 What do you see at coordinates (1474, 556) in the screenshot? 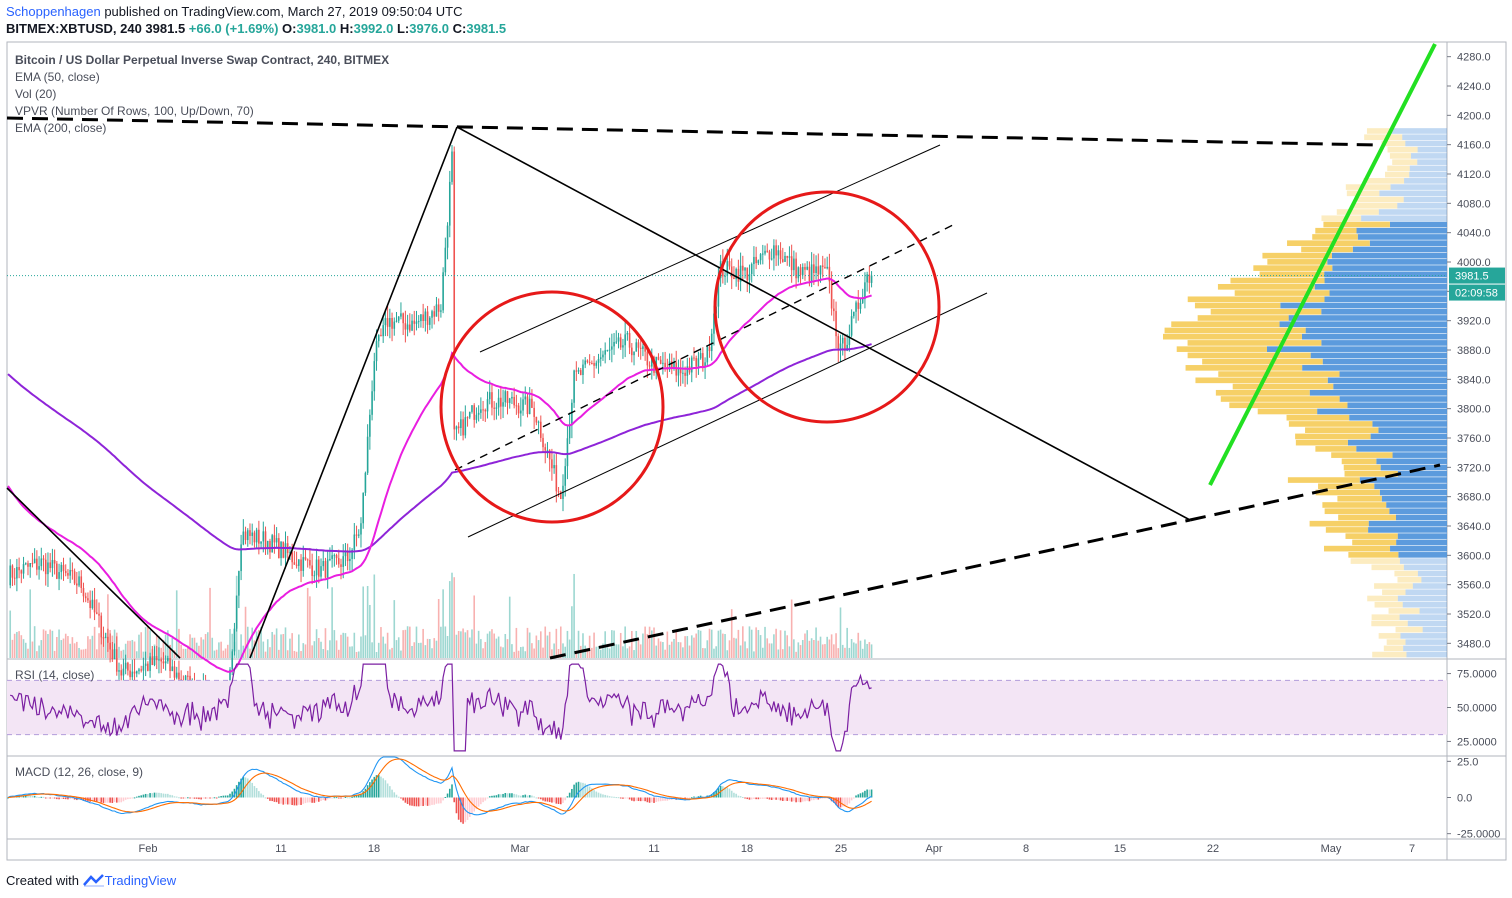
I see `price-tick-label: 3600.0` at bounding box center [1474, 556].